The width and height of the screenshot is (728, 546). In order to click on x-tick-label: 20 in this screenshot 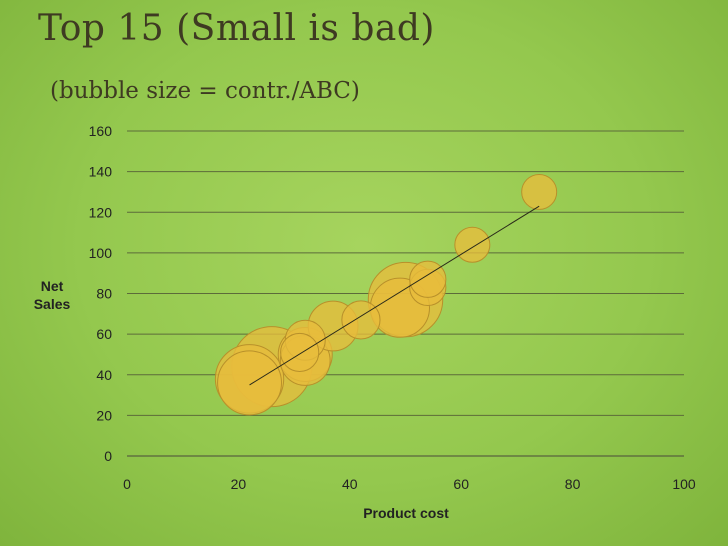, I will do `click(239, 484)`.